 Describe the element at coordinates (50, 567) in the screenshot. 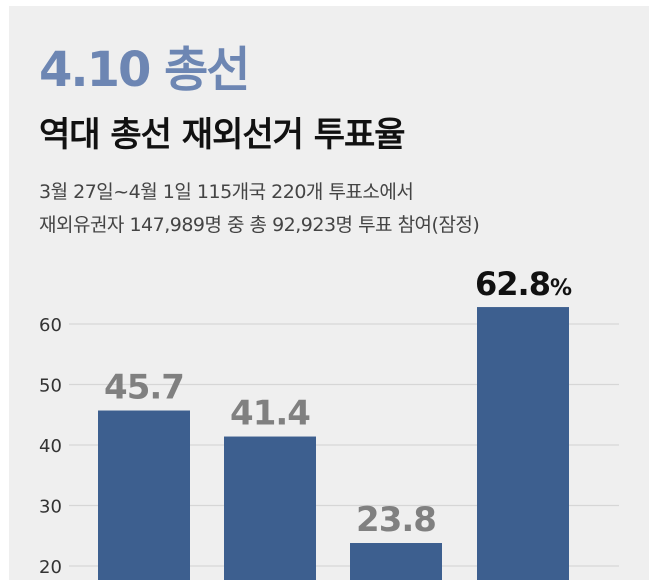

I see `y-tick-label: 20` at that location.